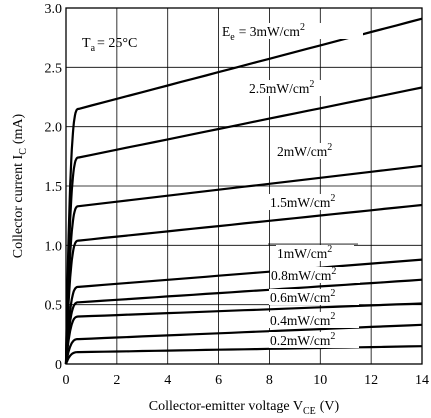 This screenshot has width=431, height=418. Describe the element at coordinates (109, 45) in the screenshot. I see `temperature-condition: Ta = 25°C` at that location.